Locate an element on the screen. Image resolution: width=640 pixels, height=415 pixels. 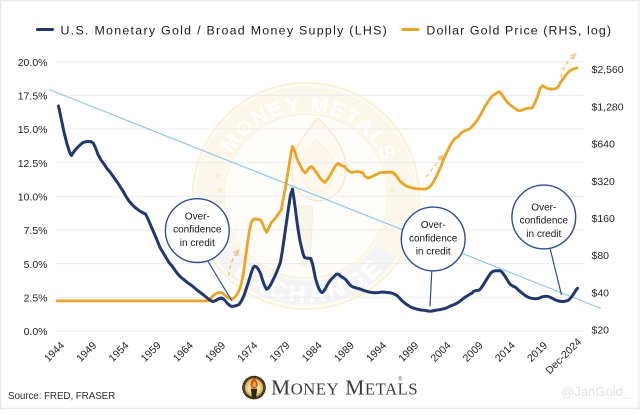
svg-text: 20.0% is located at coordinates (33, 63).